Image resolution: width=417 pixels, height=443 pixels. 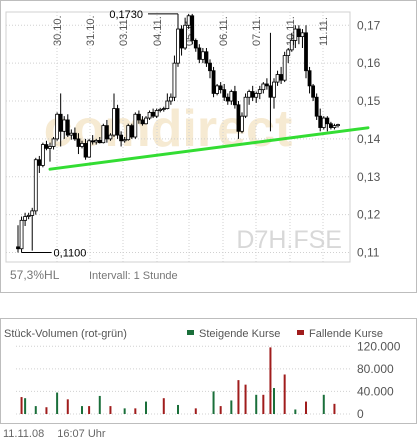 What do you see at coordinates (59, 434) in the screenshot?
I see `footer-timestamp: 11.11.08 16:07 Uhr` at bounding box center [59, 434].